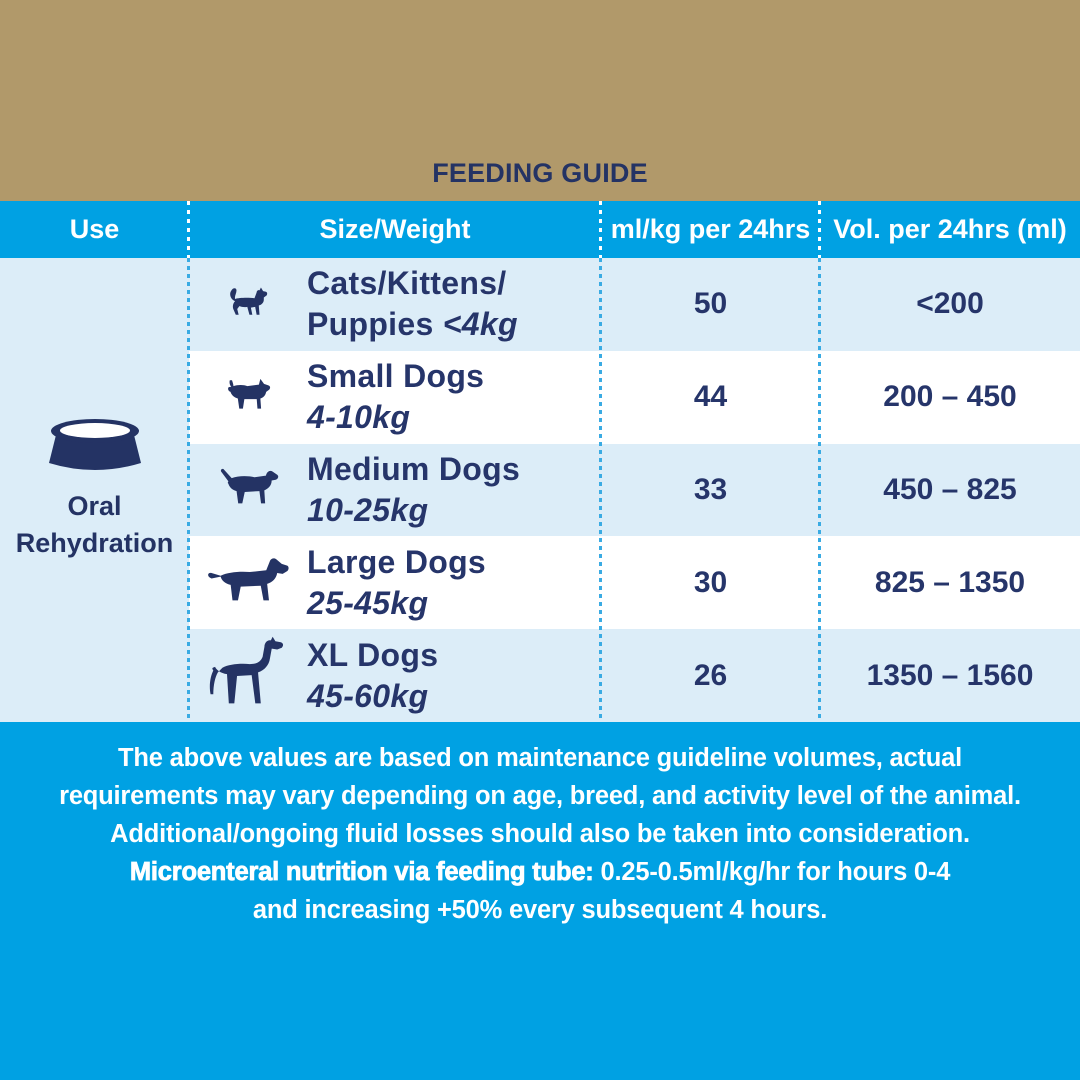  I want to click on ml-per-kg-value: 33, so click(710, 489).